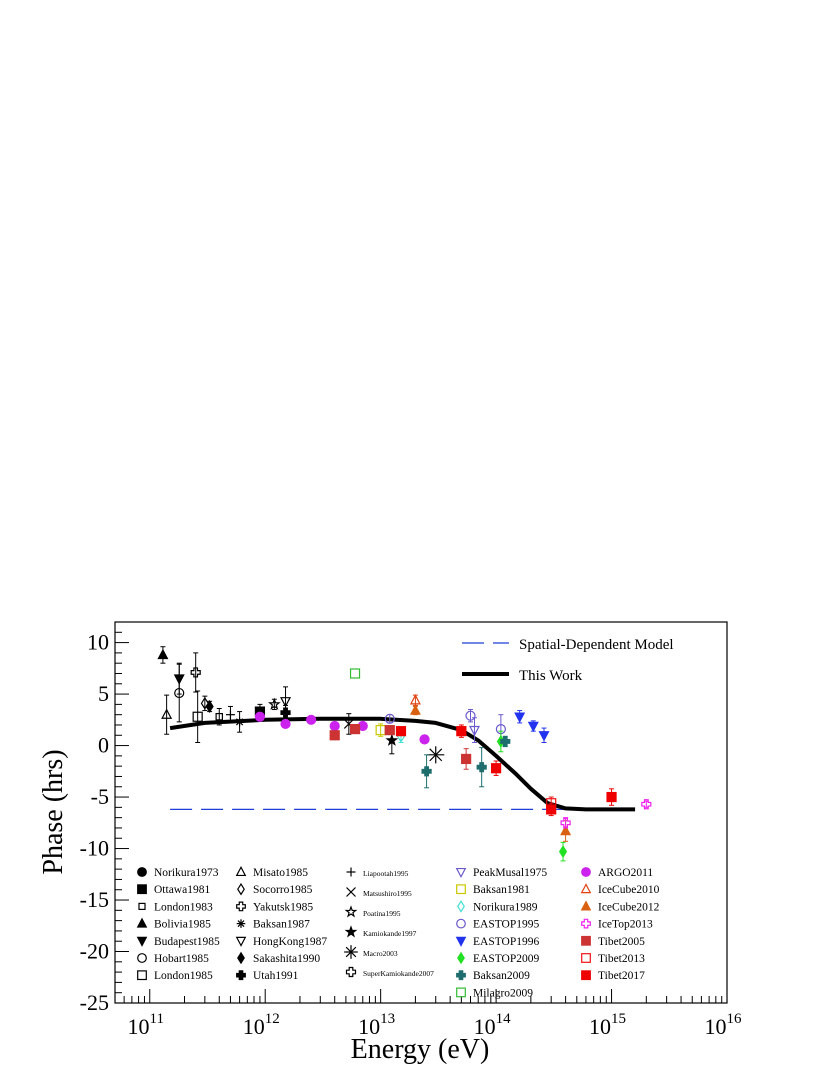 This screenshot has width=830, height=1075. What do you see at coordinates (53, 811) in the screenshot?
I see `y-axis-title: Phase (hrs)` at bounding box center [53, 811].